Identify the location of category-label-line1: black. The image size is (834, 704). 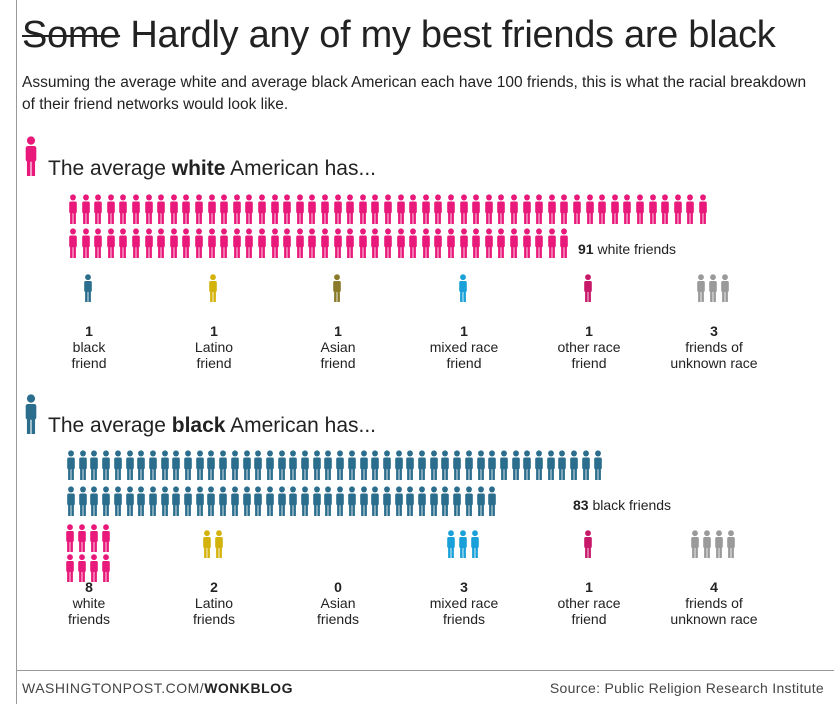
(89, 347).